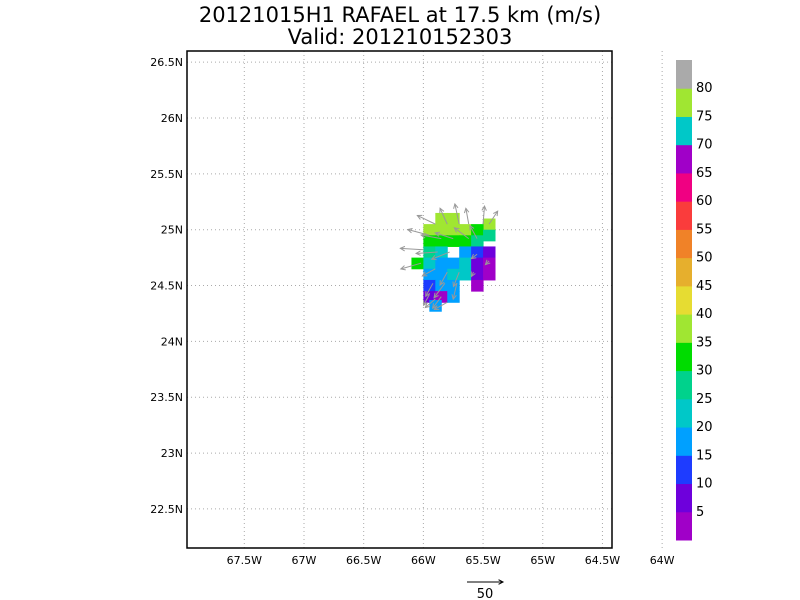 Image resolution: width=800 pixels, height=600 pixels. Describe the element at coordinates (704, 201) in the screenshot. I see `colorbar-label: 60` at that location.